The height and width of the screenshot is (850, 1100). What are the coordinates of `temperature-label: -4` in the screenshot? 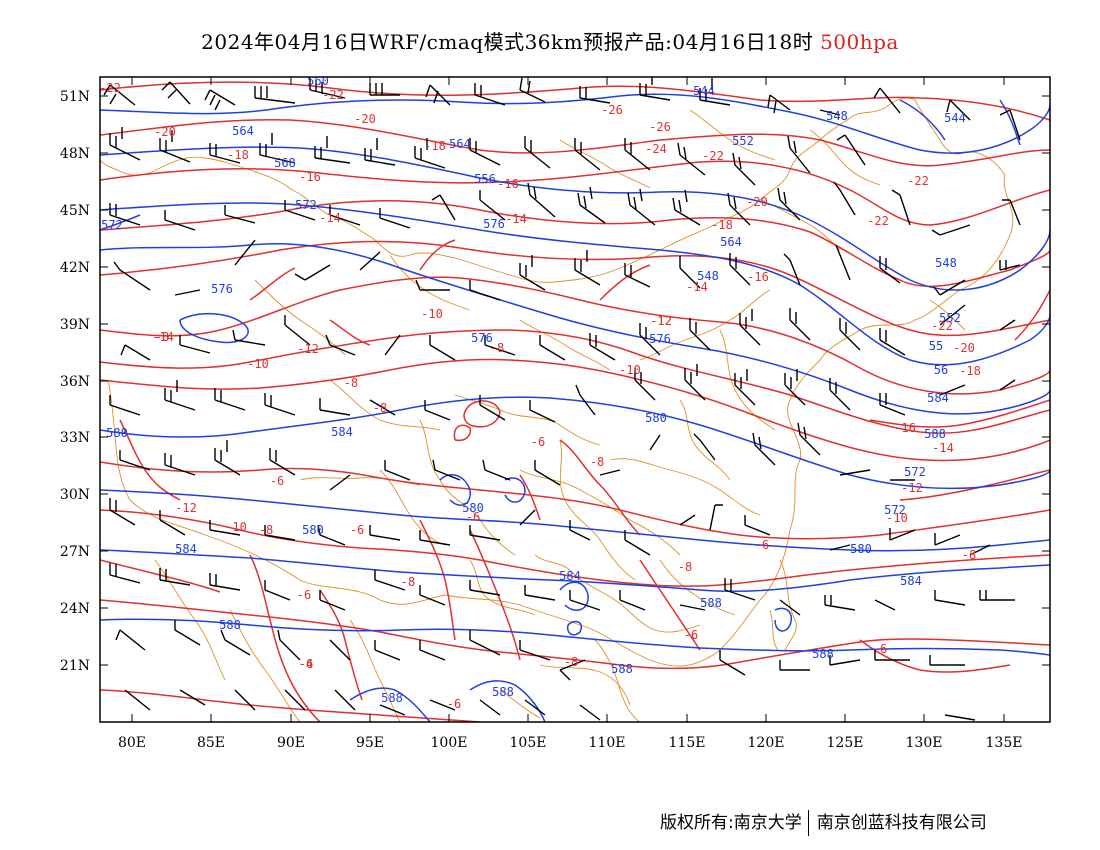 It's located at (306, 664).